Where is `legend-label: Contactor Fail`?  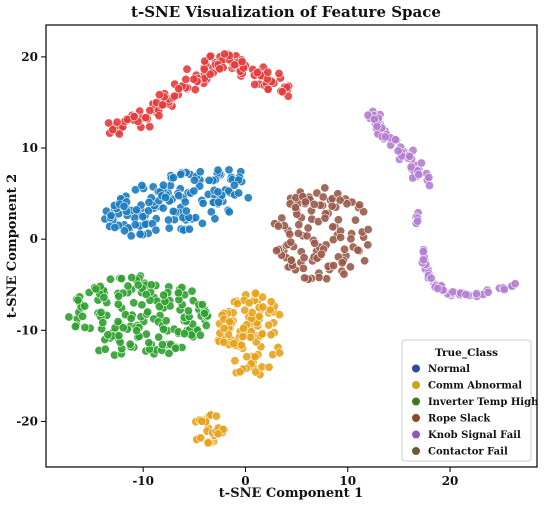
legend-label: Contactor Fail is located at coordinates (468, 452).